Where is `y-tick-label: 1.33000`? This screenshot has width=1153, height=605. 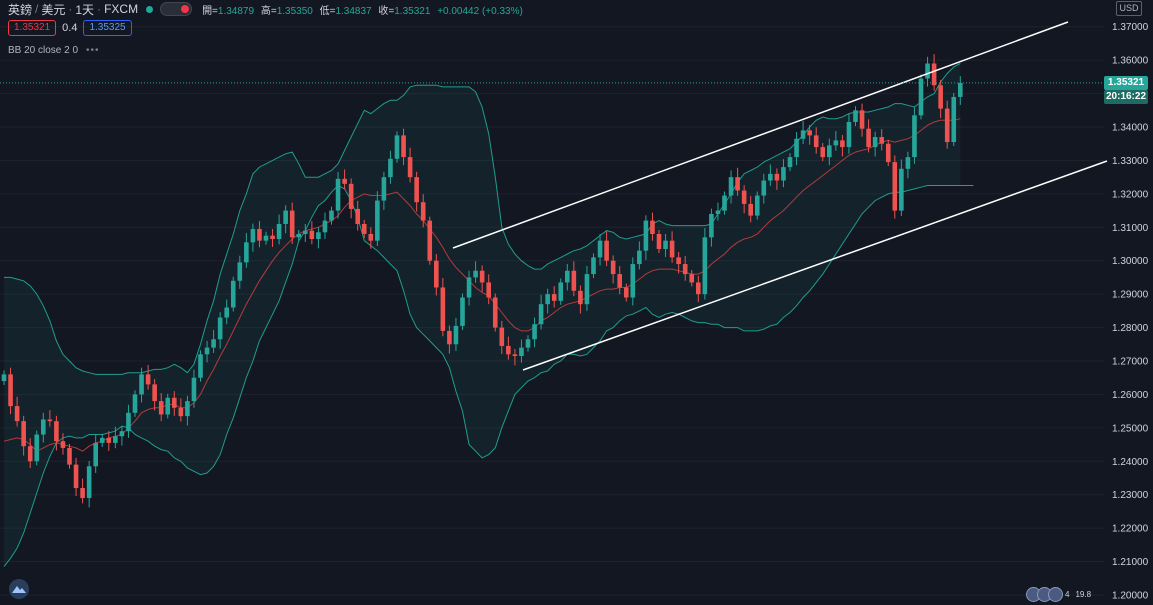
y-tick-label: 1.33000 is located at coordinates (1130, 161).